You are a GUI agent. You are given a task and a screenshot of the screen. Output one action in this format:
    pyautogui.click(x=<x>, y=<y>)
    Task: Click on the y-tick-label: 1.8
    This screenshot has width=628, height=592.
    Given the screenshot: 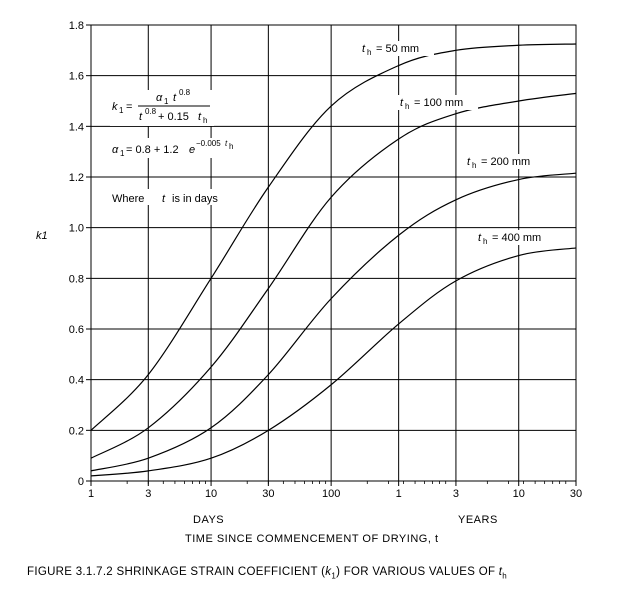 What is the action you would take?
    pyautogui.click(x=76, y=26)
    